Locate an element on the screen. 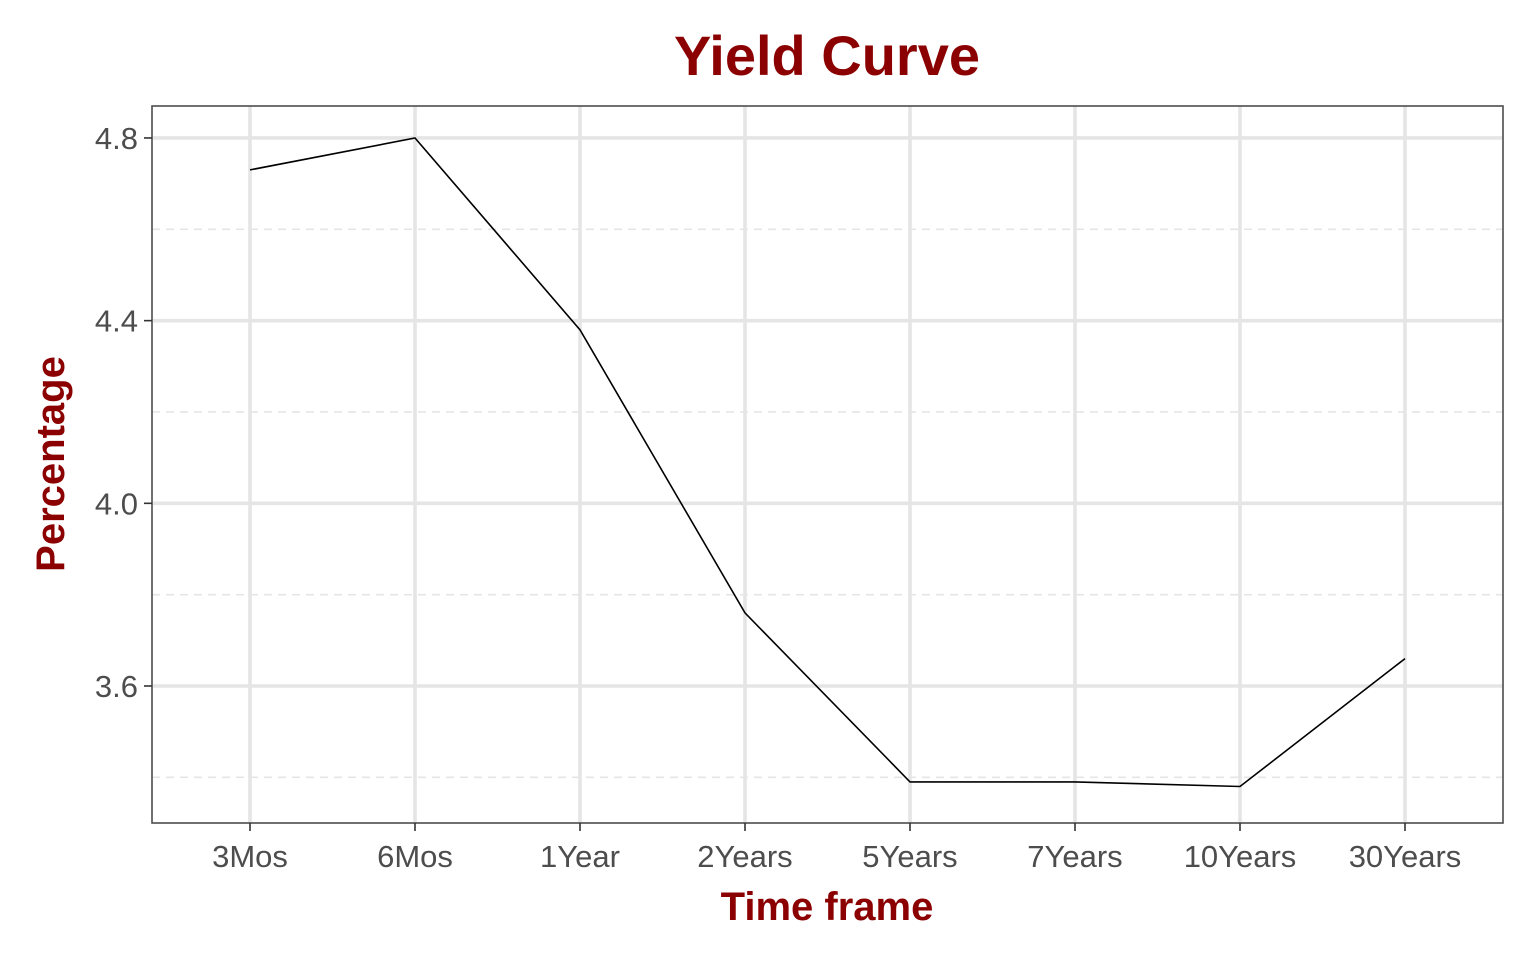 This screenshot has width=1536, height=960. chart-title: Yield Curve is located at coordinates (827, 55).